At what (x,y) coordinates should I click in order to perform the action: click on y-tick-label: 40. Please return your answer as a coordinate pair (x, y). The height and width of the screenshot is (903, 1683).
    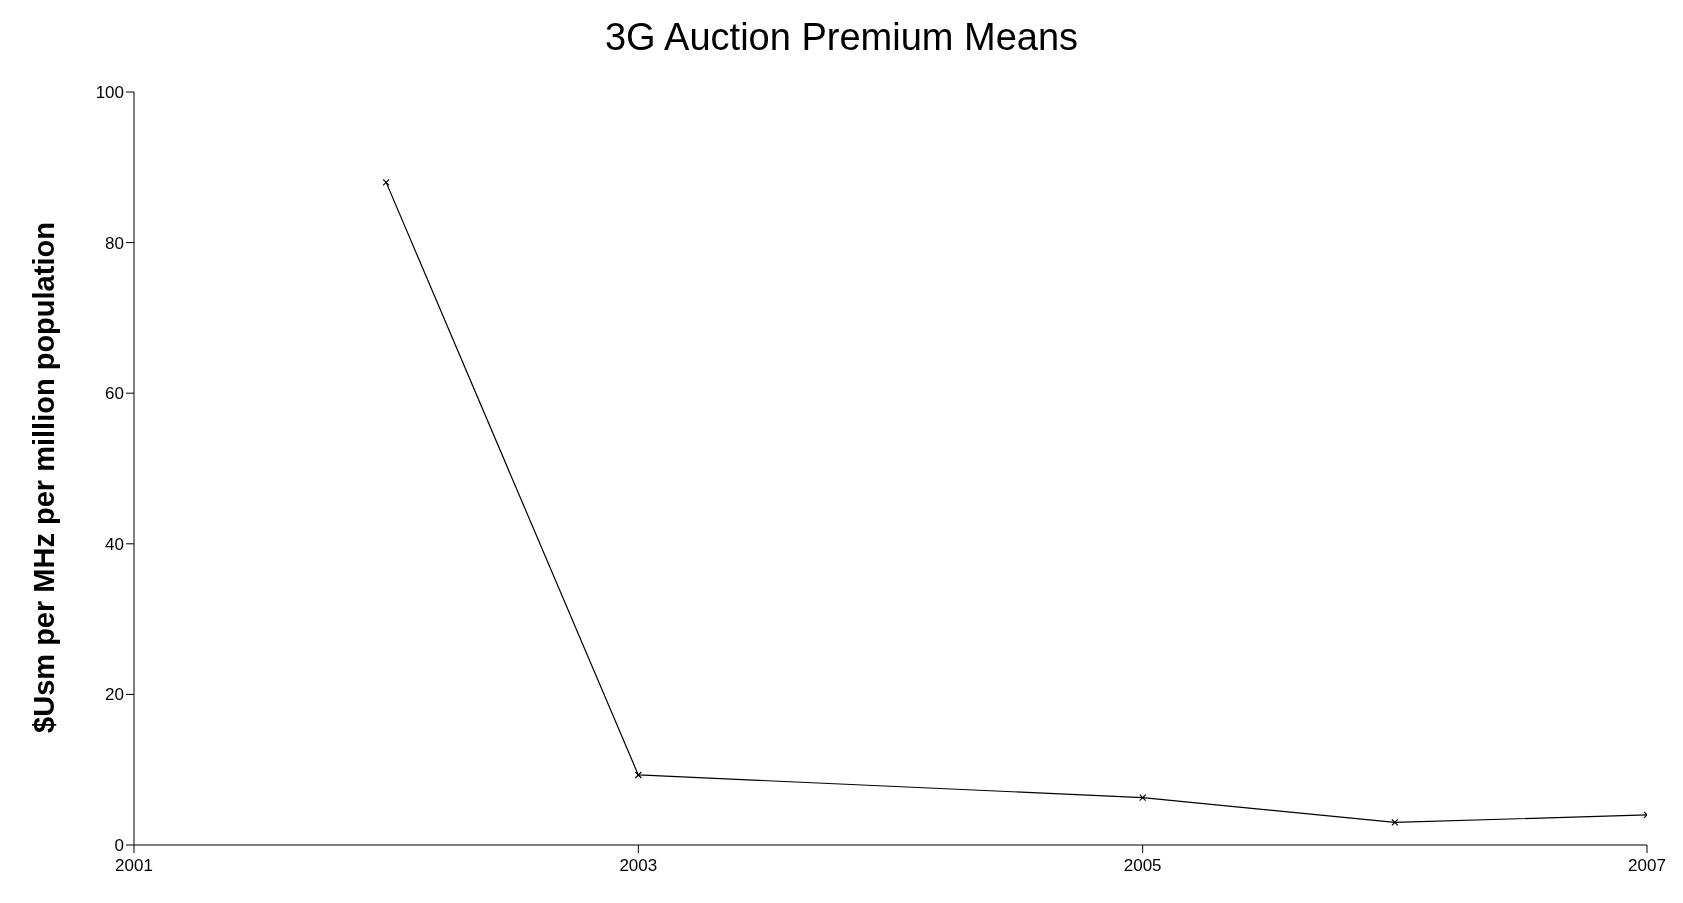
    Looking at the image, I should click on (114, 544).